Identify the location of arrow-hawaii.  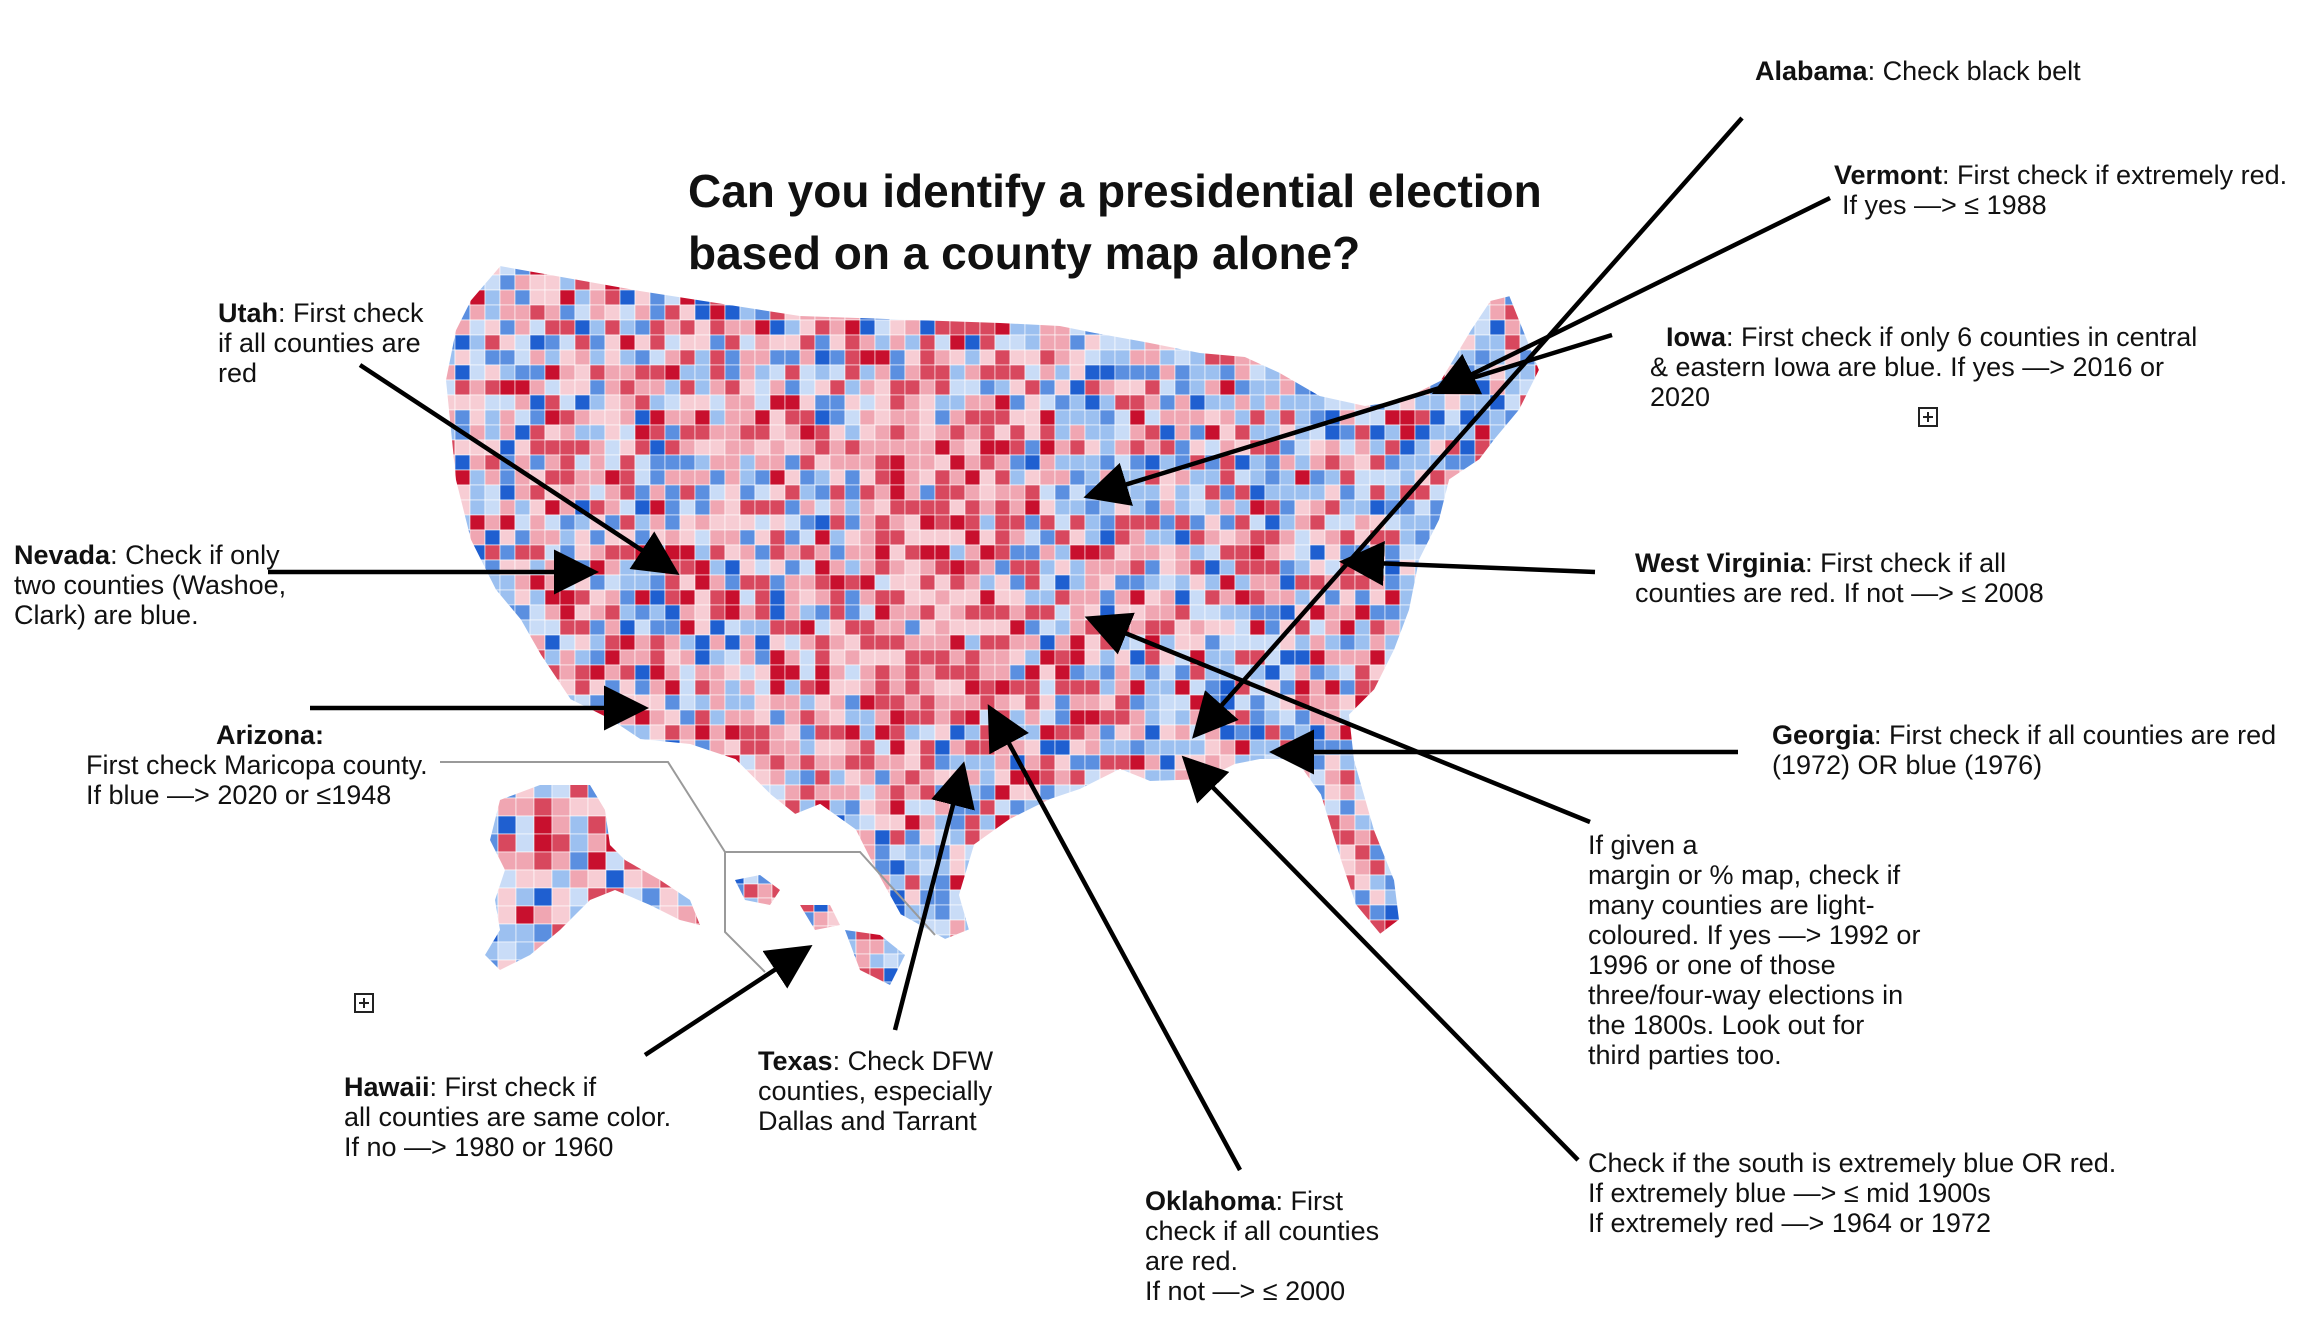
(728, 1001).